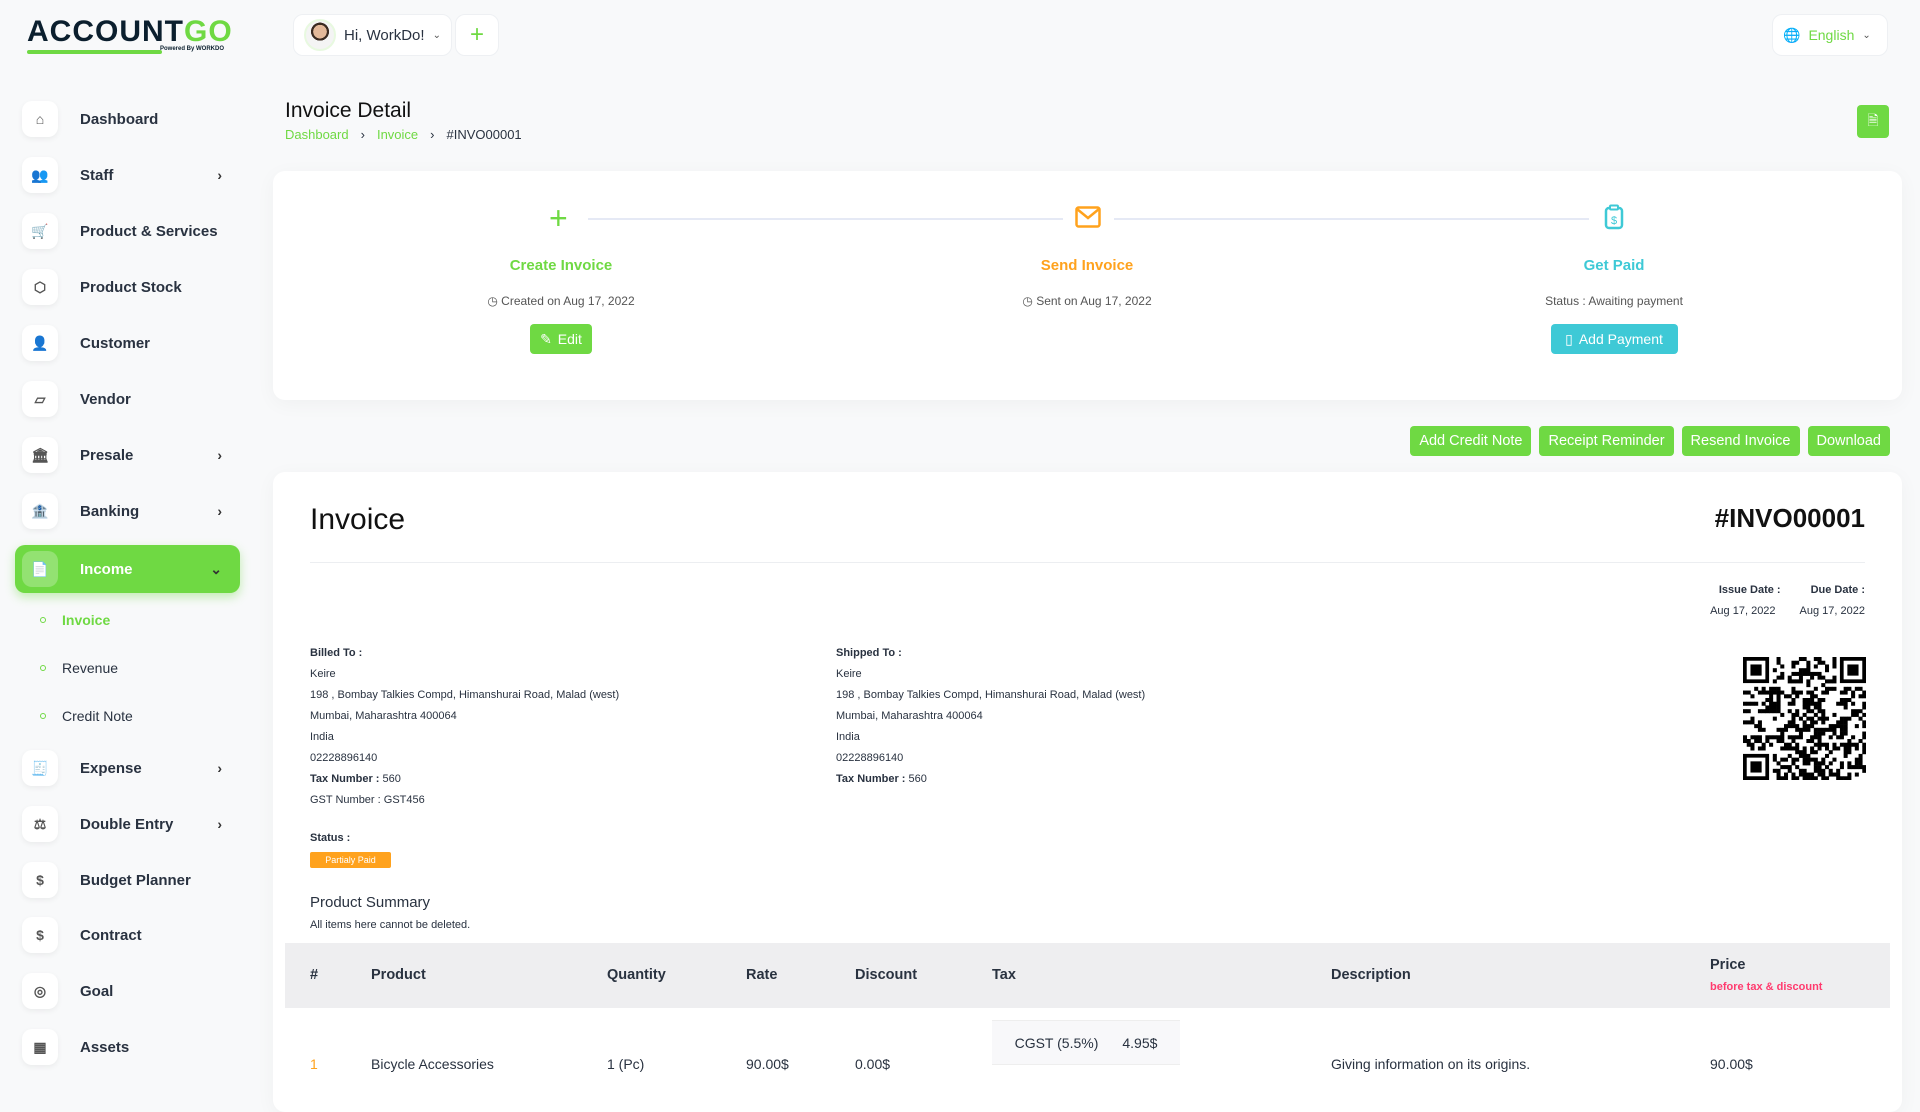 The width and height of the screenshot is (1920, 1112). What do you see at coordinates (330, 838) in the screenshot?
I see `status-label: Status :` at bounding box center [330, 838].